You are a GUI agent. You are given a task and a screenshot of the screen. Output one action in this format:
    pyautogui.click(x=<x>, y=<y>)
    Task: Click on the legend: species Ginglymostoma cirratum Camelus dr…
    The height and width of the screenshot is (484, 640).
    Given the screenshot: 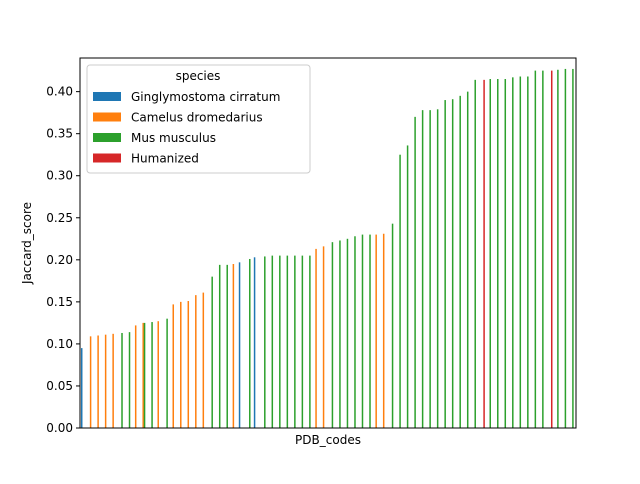 What is the action you would take?
    pyautogui.click(x=198, y=119)
    